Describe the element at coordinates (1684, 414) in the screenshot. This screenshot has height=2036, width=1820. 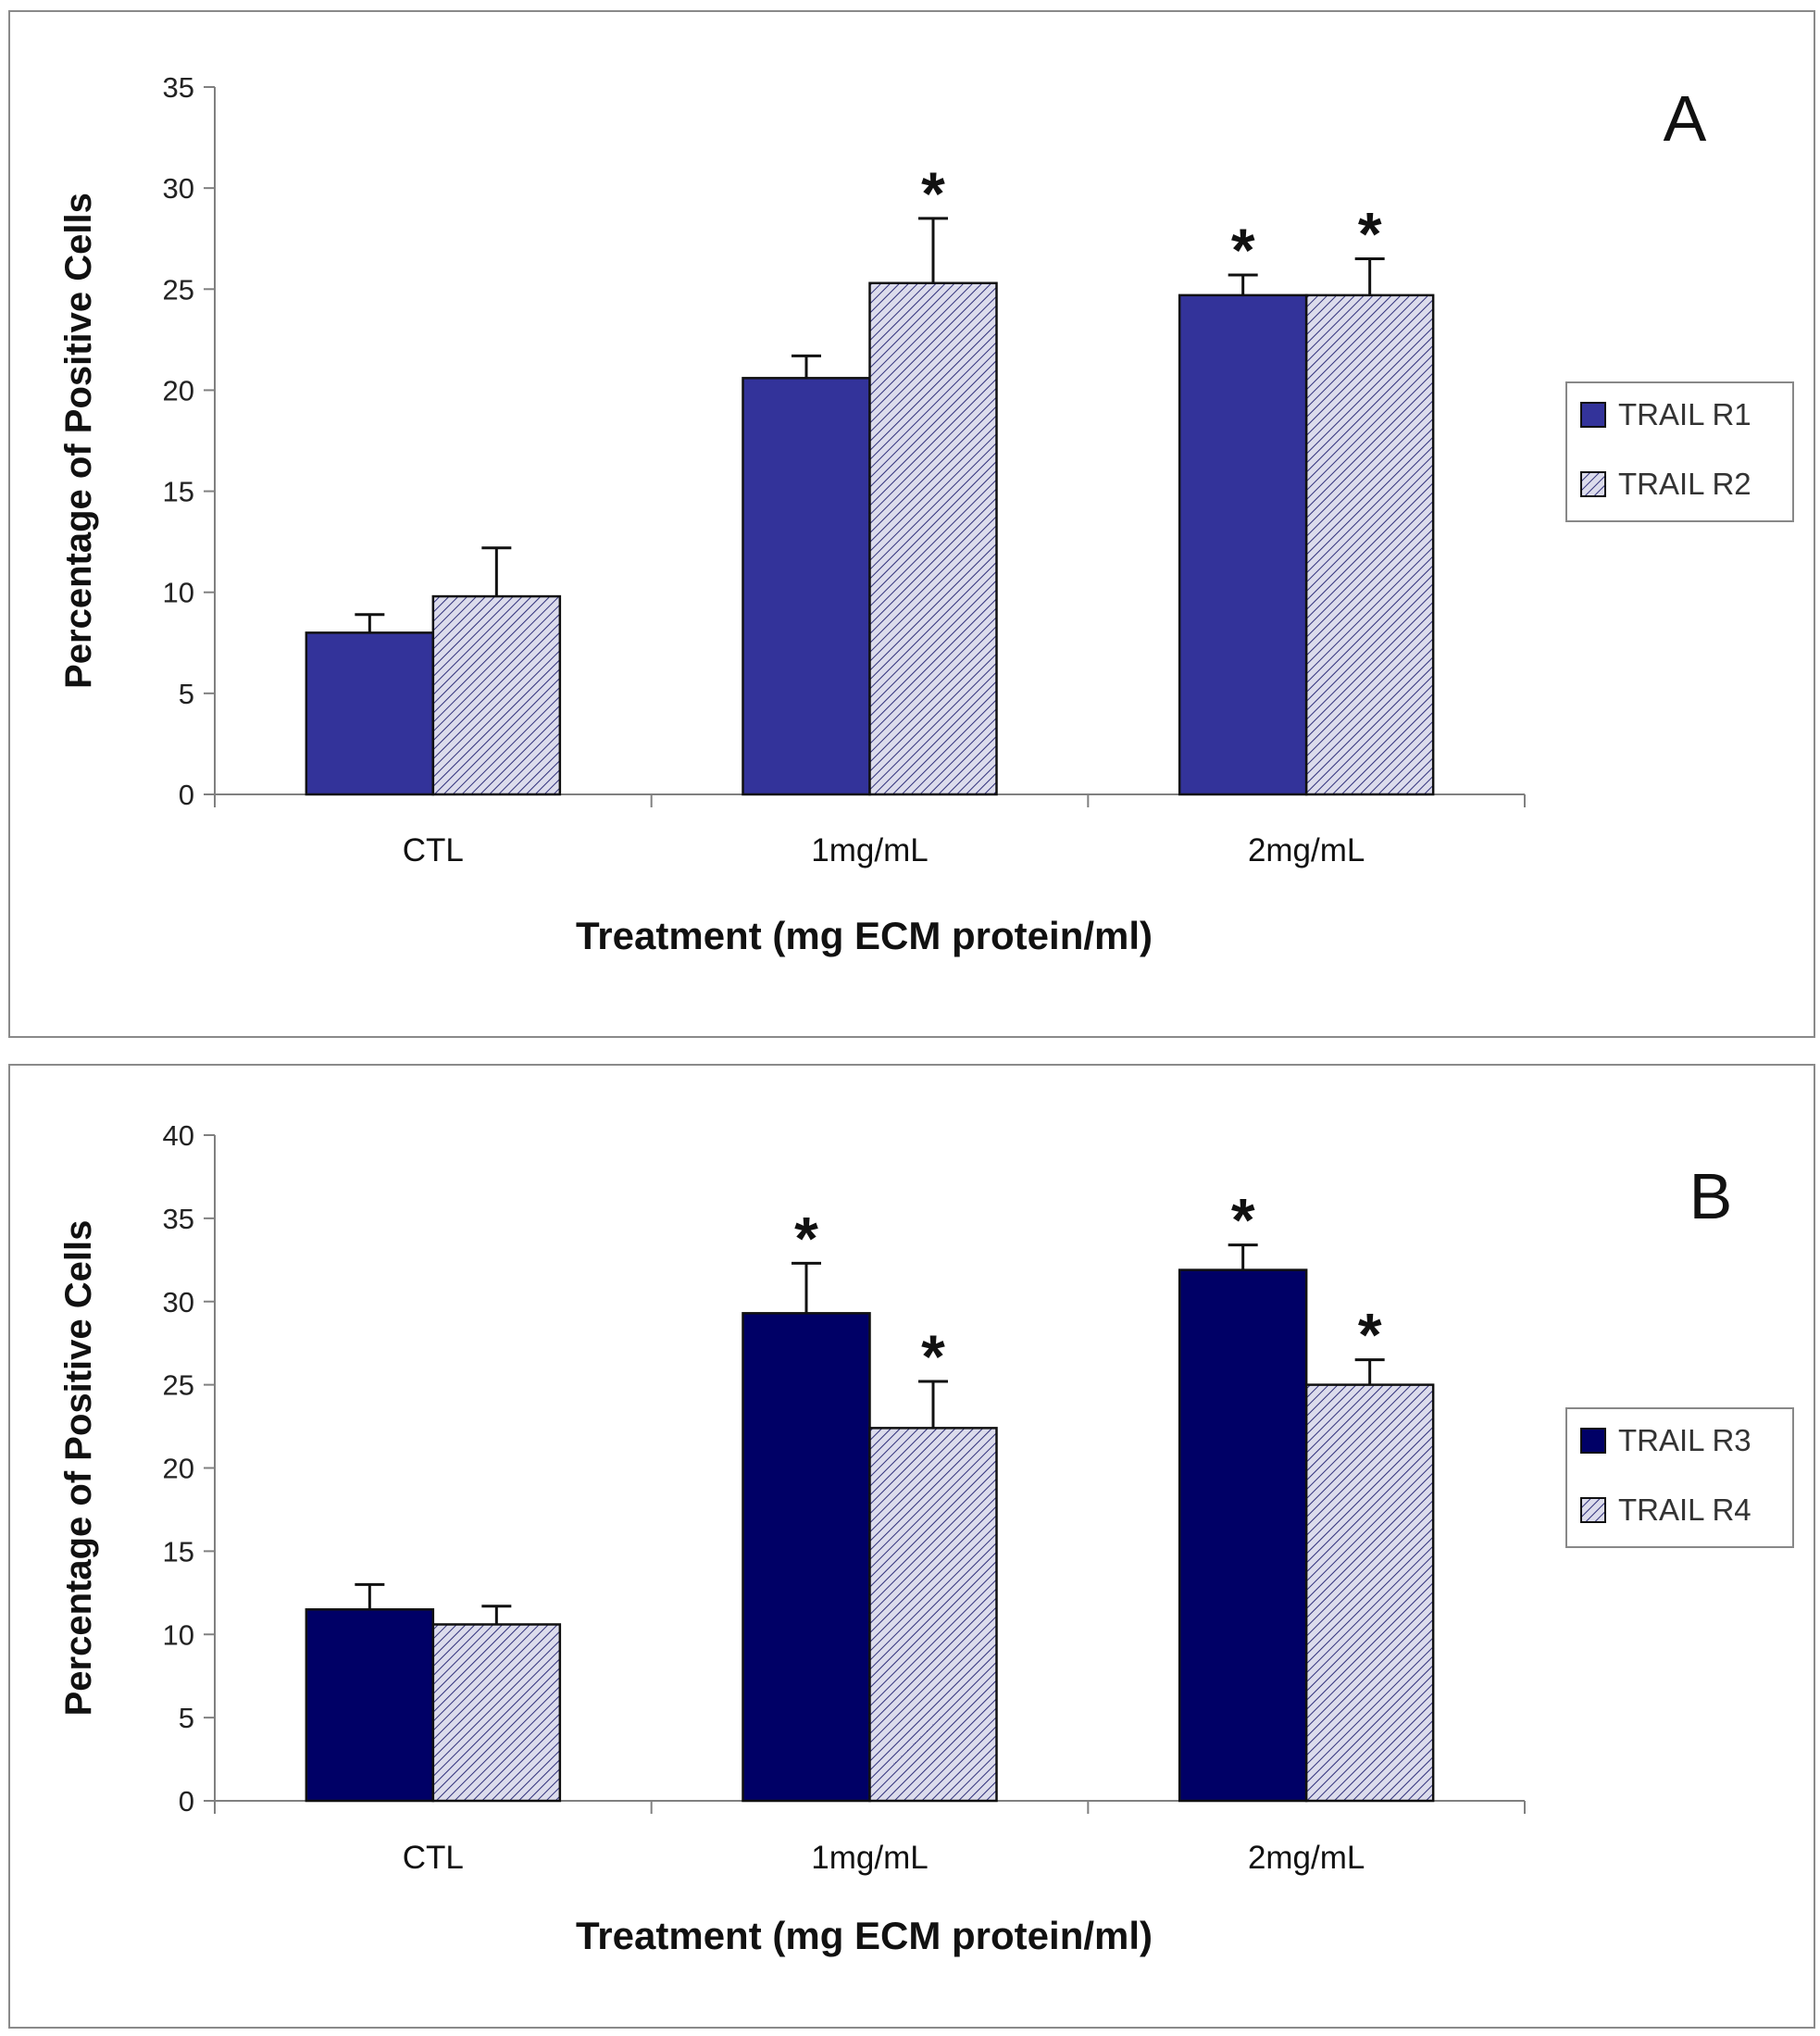
I see `legend-label-trail-r1: TRAIL R1` at that location.